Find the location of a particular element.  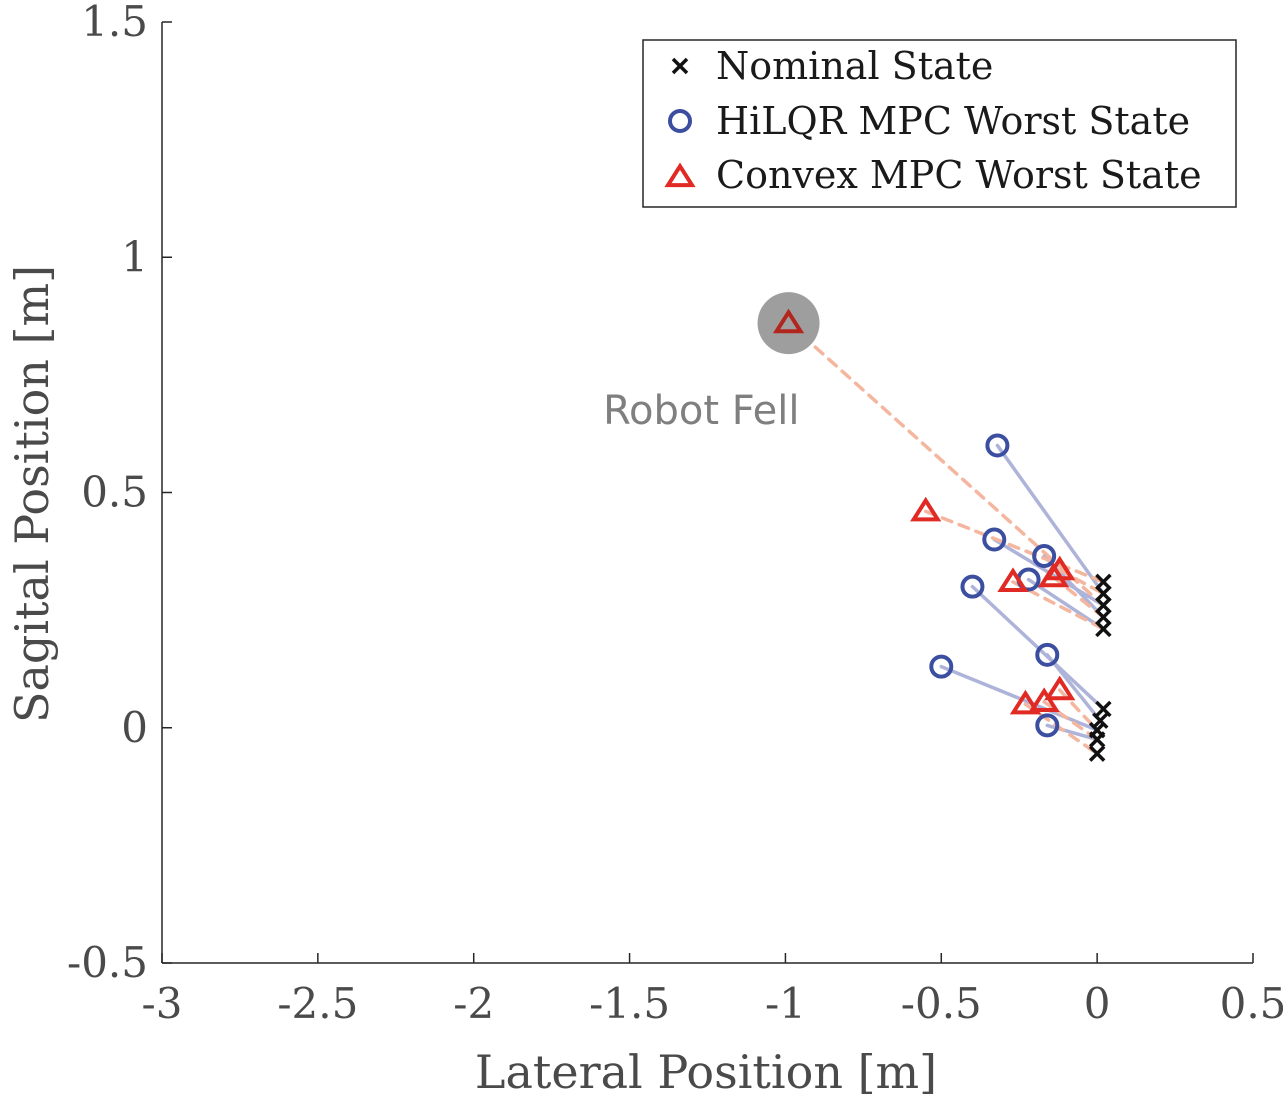

connection-lines is located at coordinates (946, 538).